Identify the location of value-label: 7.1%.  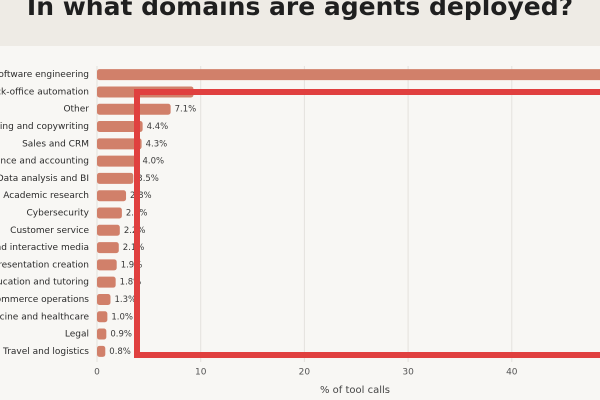
(186, 110).